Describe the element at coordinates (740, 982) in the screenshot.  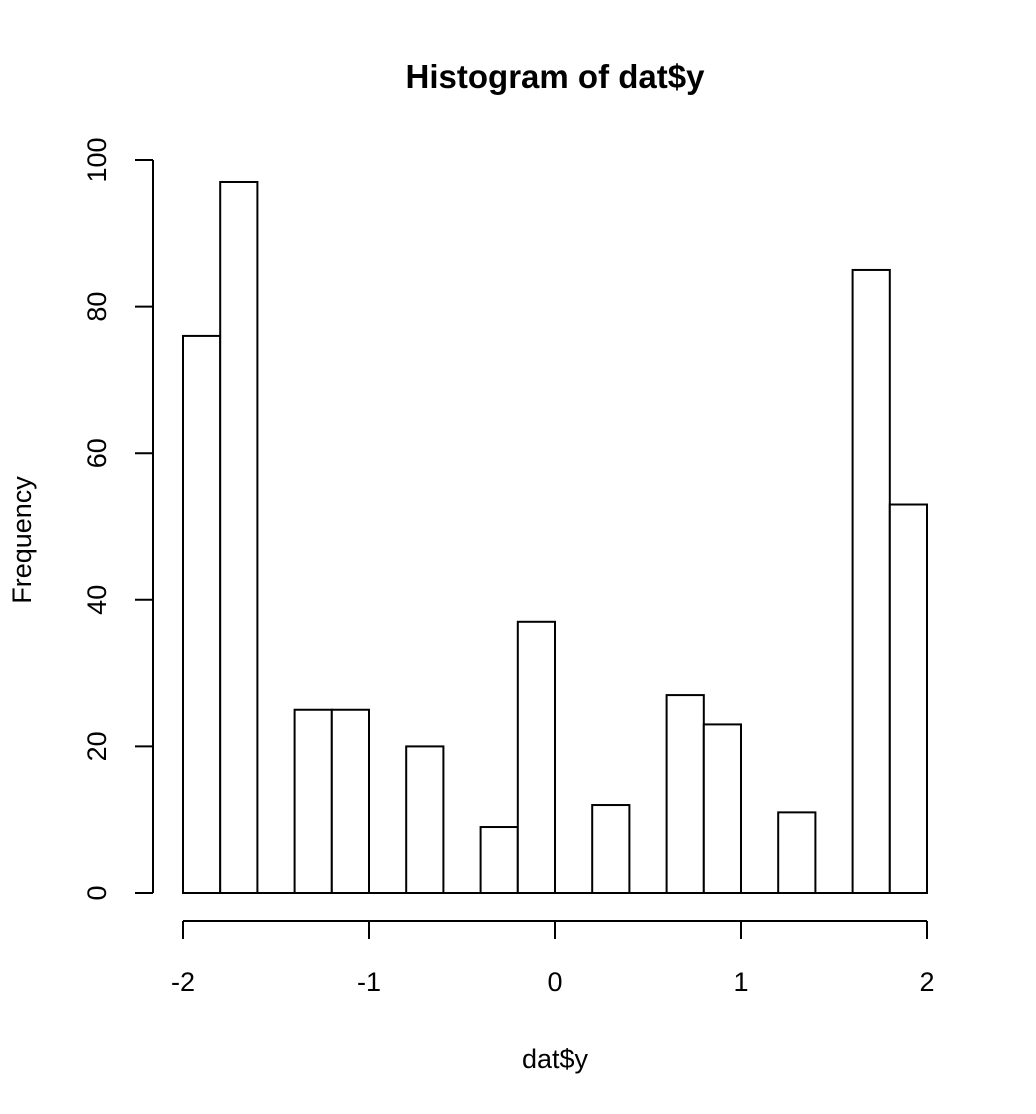
I see `x-tick-label: 1` at that location.